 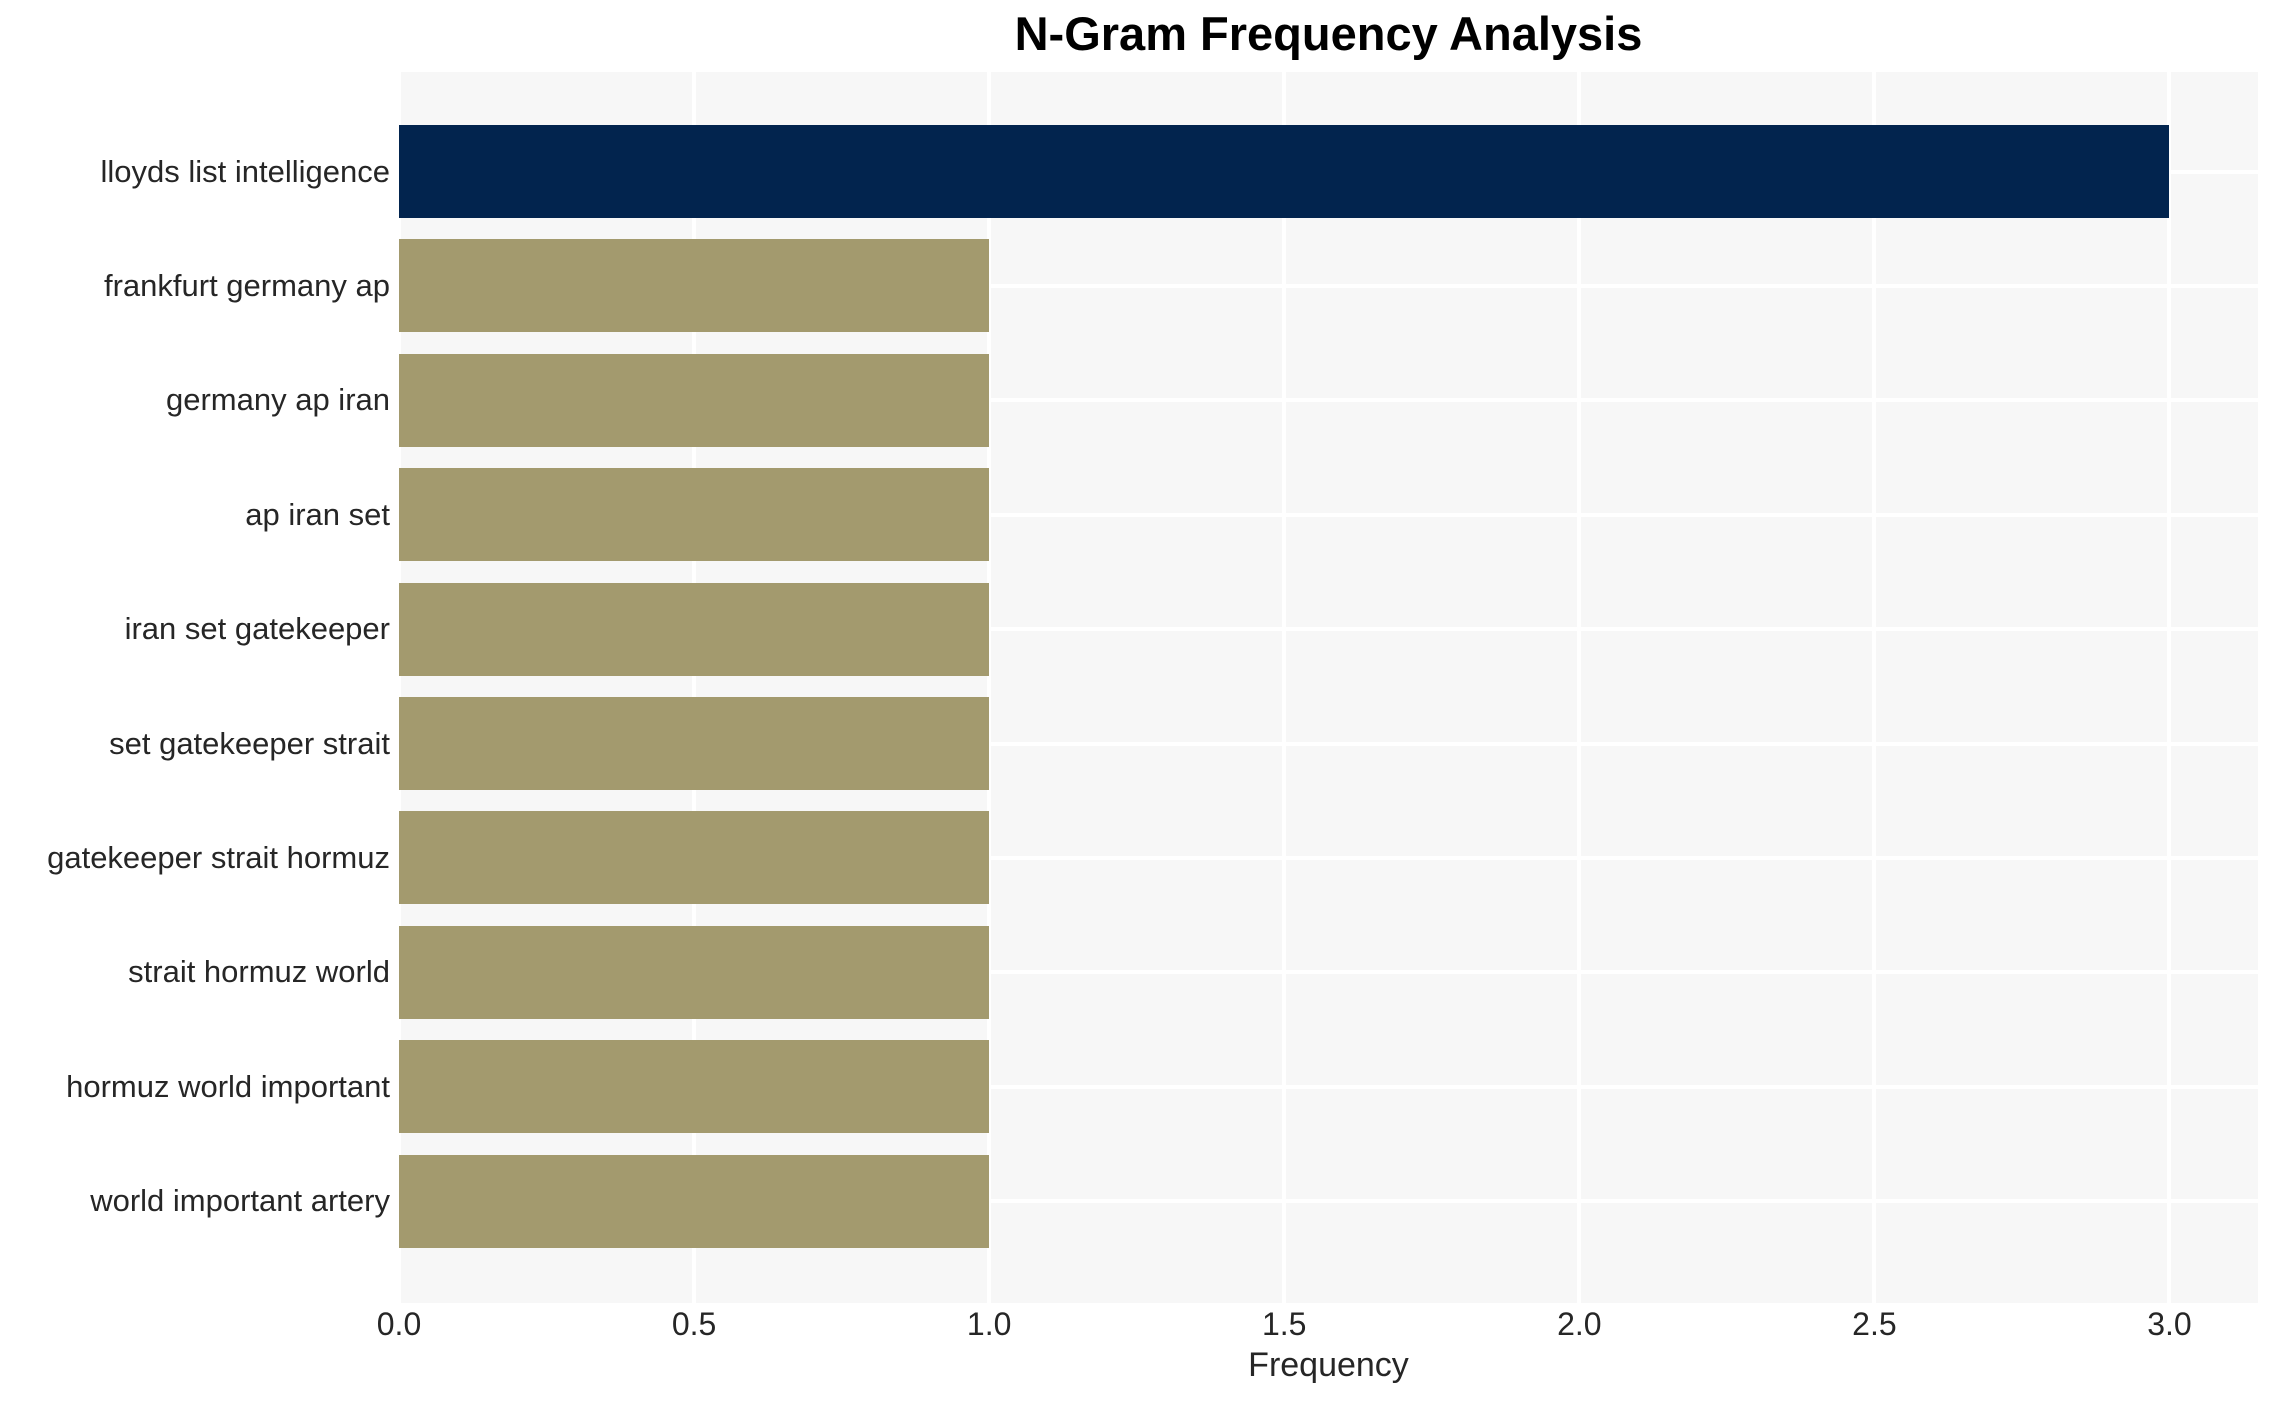 What do you see at coordinates (317, 514) in the screenshot?
I see `y-tick-label: ap iran set` at bounding box center [317, 514].